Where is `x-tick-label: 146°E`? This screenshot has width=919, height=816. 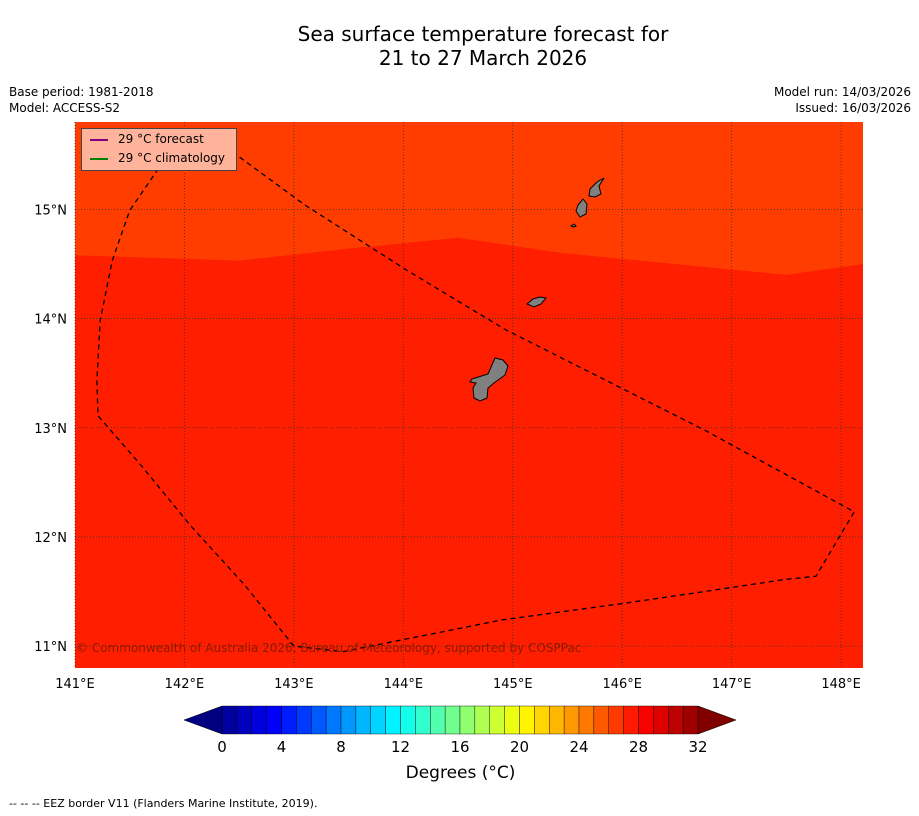
x-tick-label: 146°E is located at coordinates (622, 684).